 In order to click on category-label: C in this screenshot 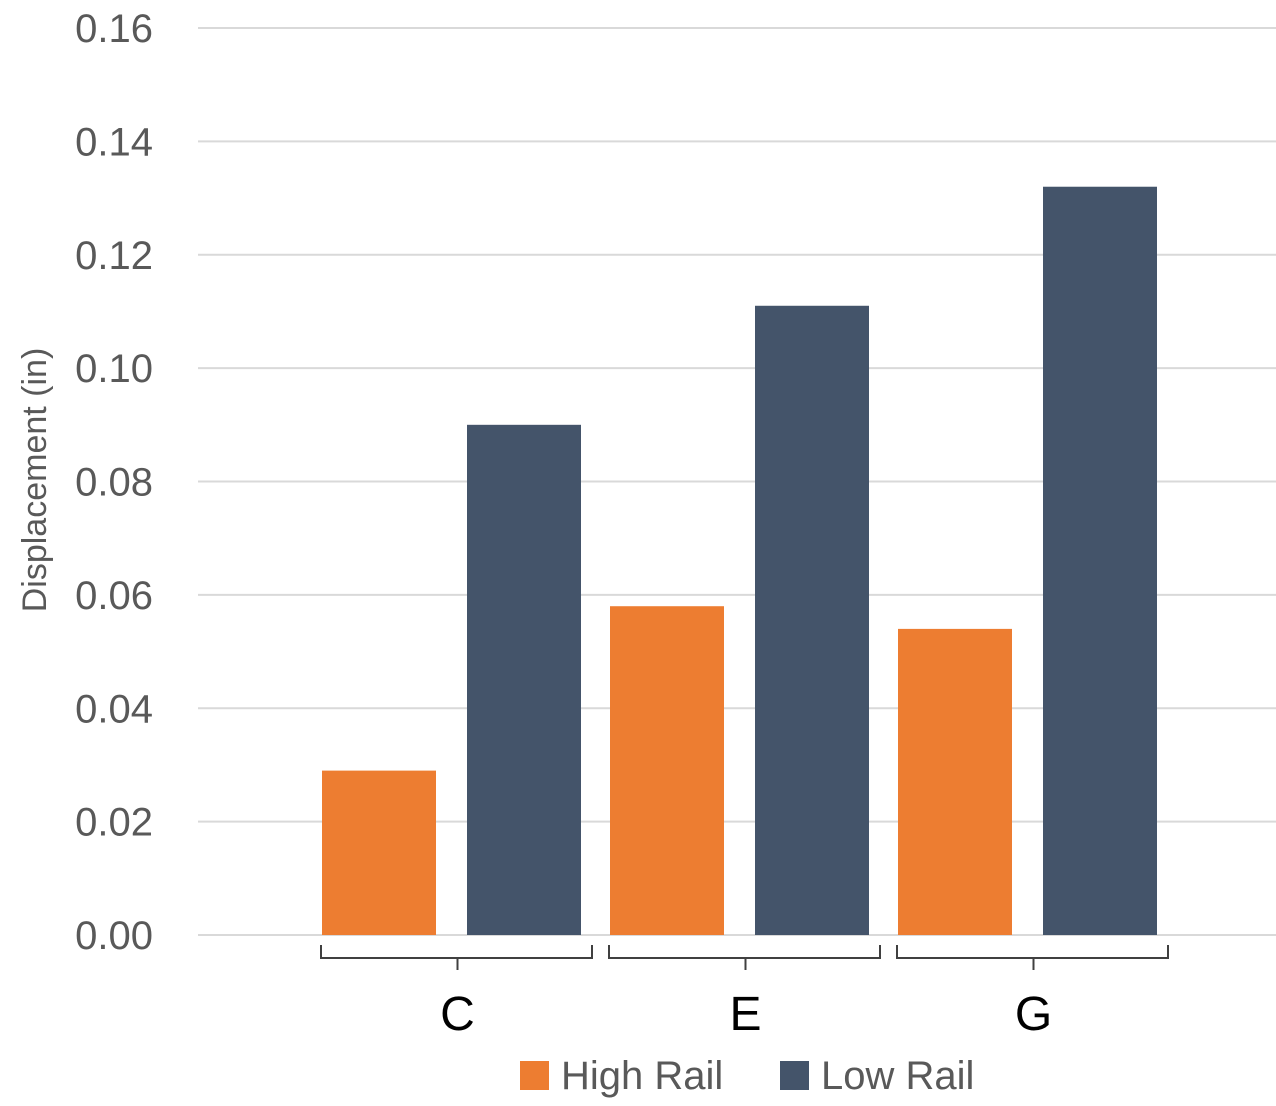, I will do `click(457, 1014)`.